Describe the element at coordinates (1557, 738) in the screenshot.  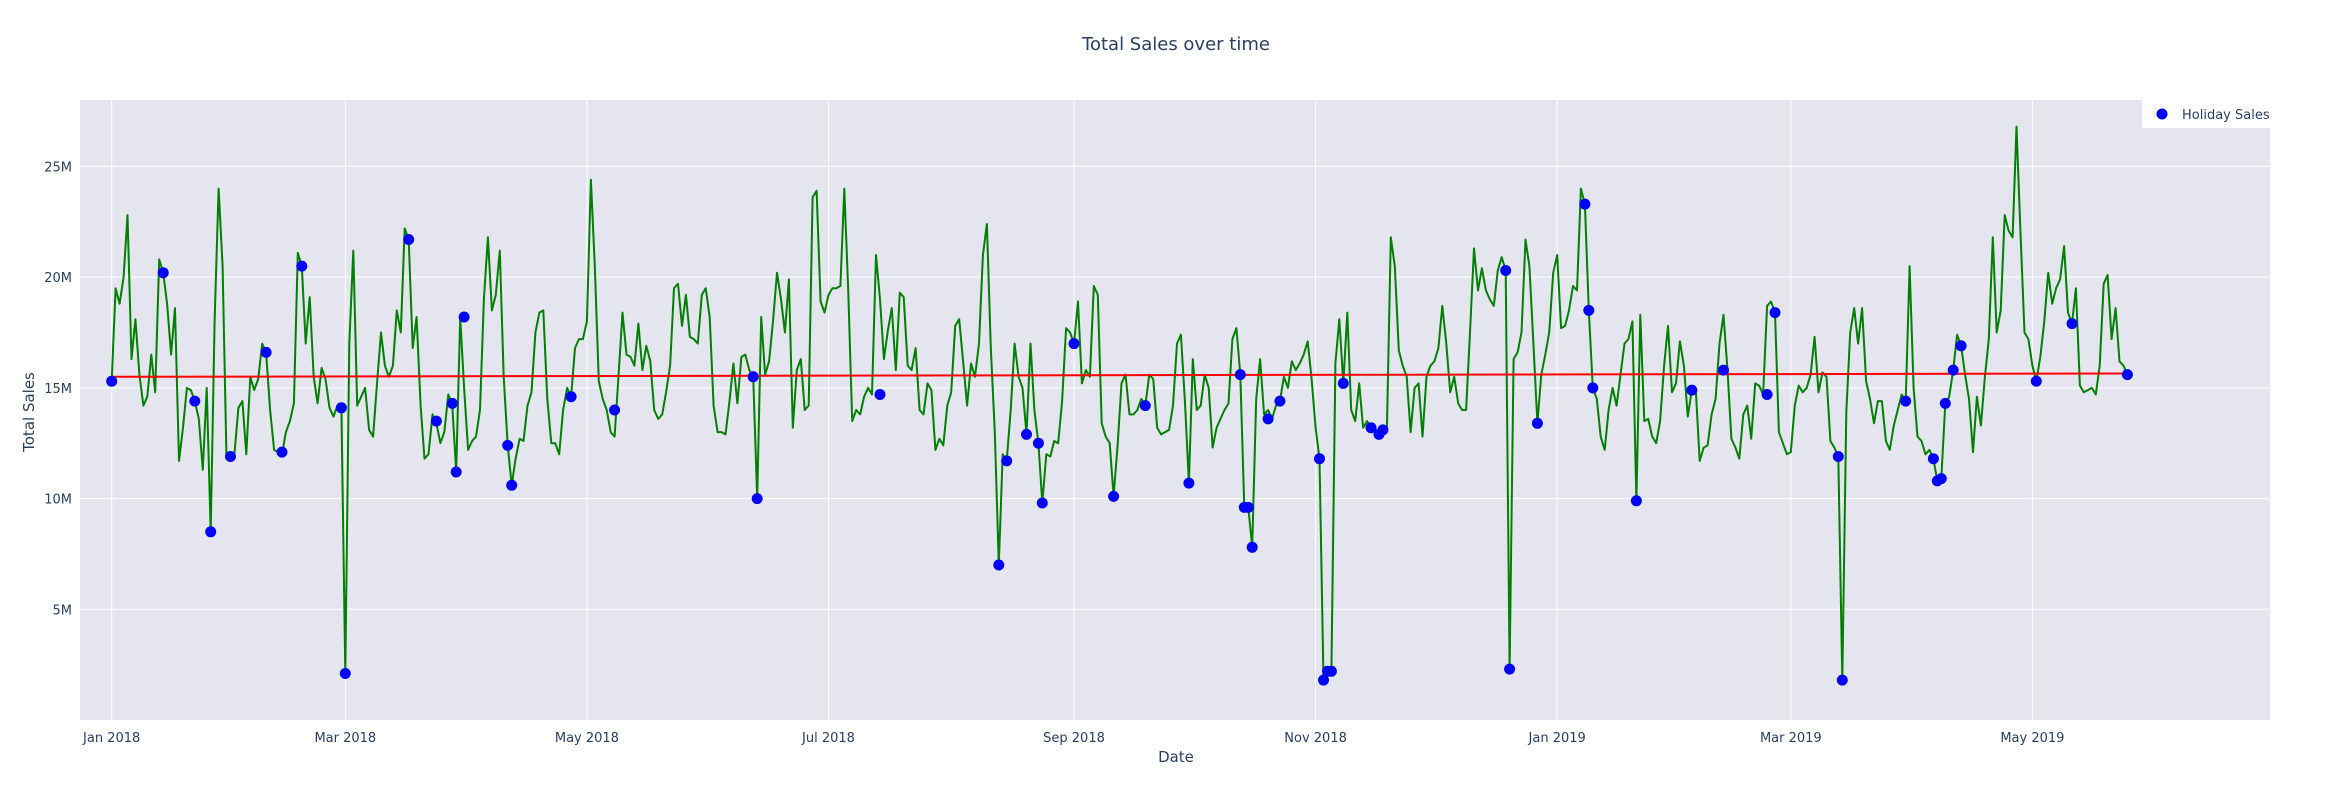
I see `x-tick-label: Jan 2019` at that location.